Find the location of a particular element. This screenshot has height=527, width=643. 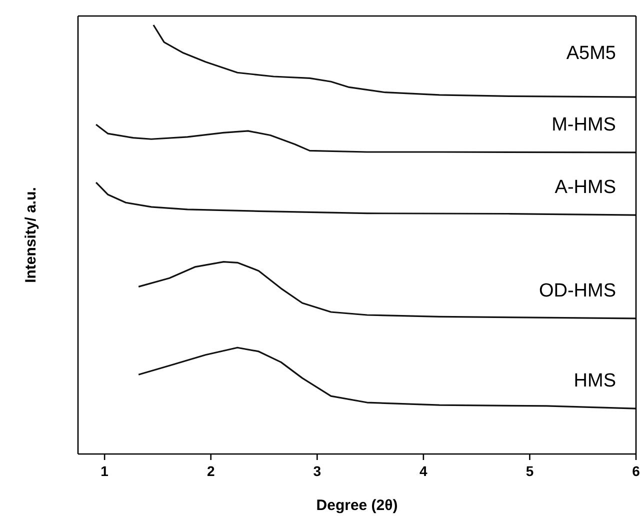

x-tick-label: 5 is located at coordinates (530, 470).